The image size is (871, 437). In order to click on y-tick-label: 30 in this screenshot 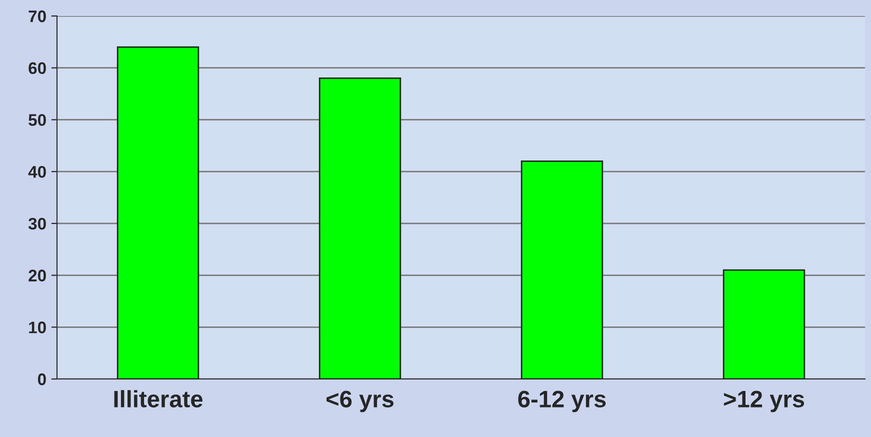, I will do `click(37, 224)`.